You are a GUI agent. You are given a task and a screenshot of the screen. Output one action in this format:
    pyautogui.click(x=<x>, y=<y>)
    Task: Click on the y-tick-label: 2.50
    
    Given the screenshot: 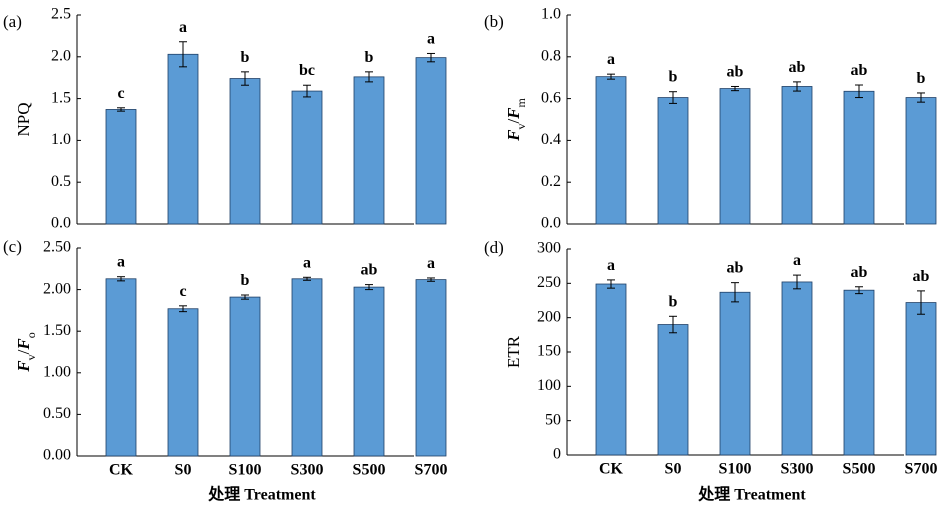 What is the action you would take?
    pyautogui.click(x=57, y=247)
    